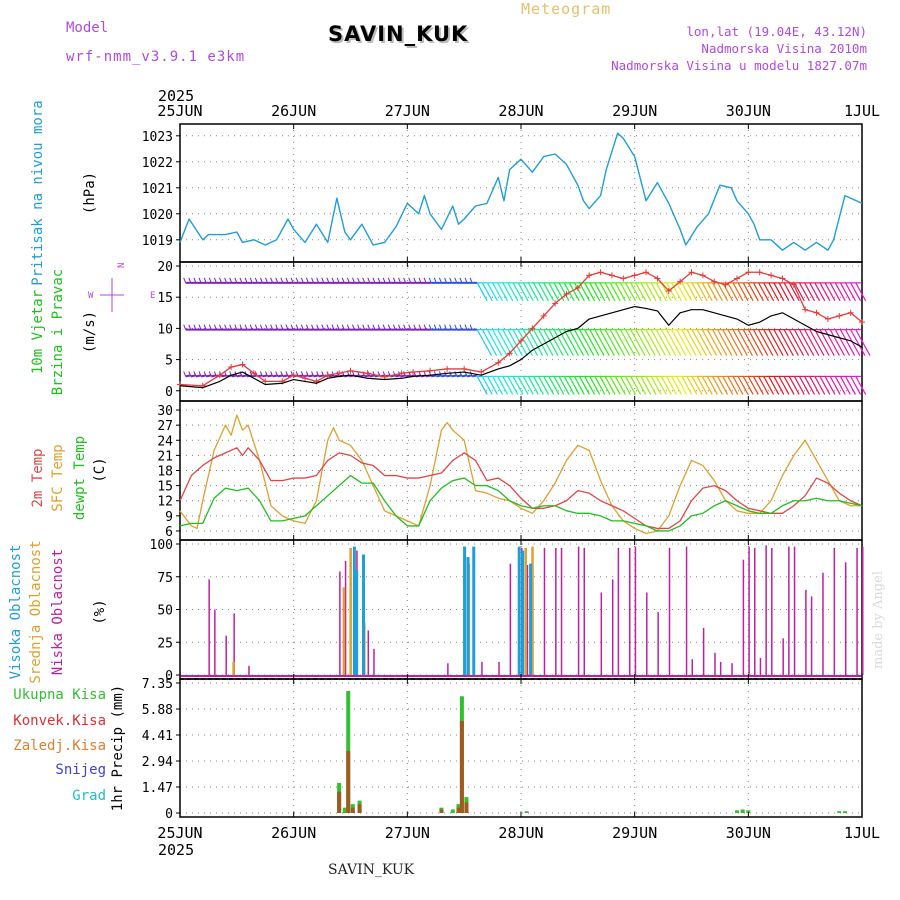  I want to click on precip-legend-2: Zaledj.Kisa, so click(59, 746).